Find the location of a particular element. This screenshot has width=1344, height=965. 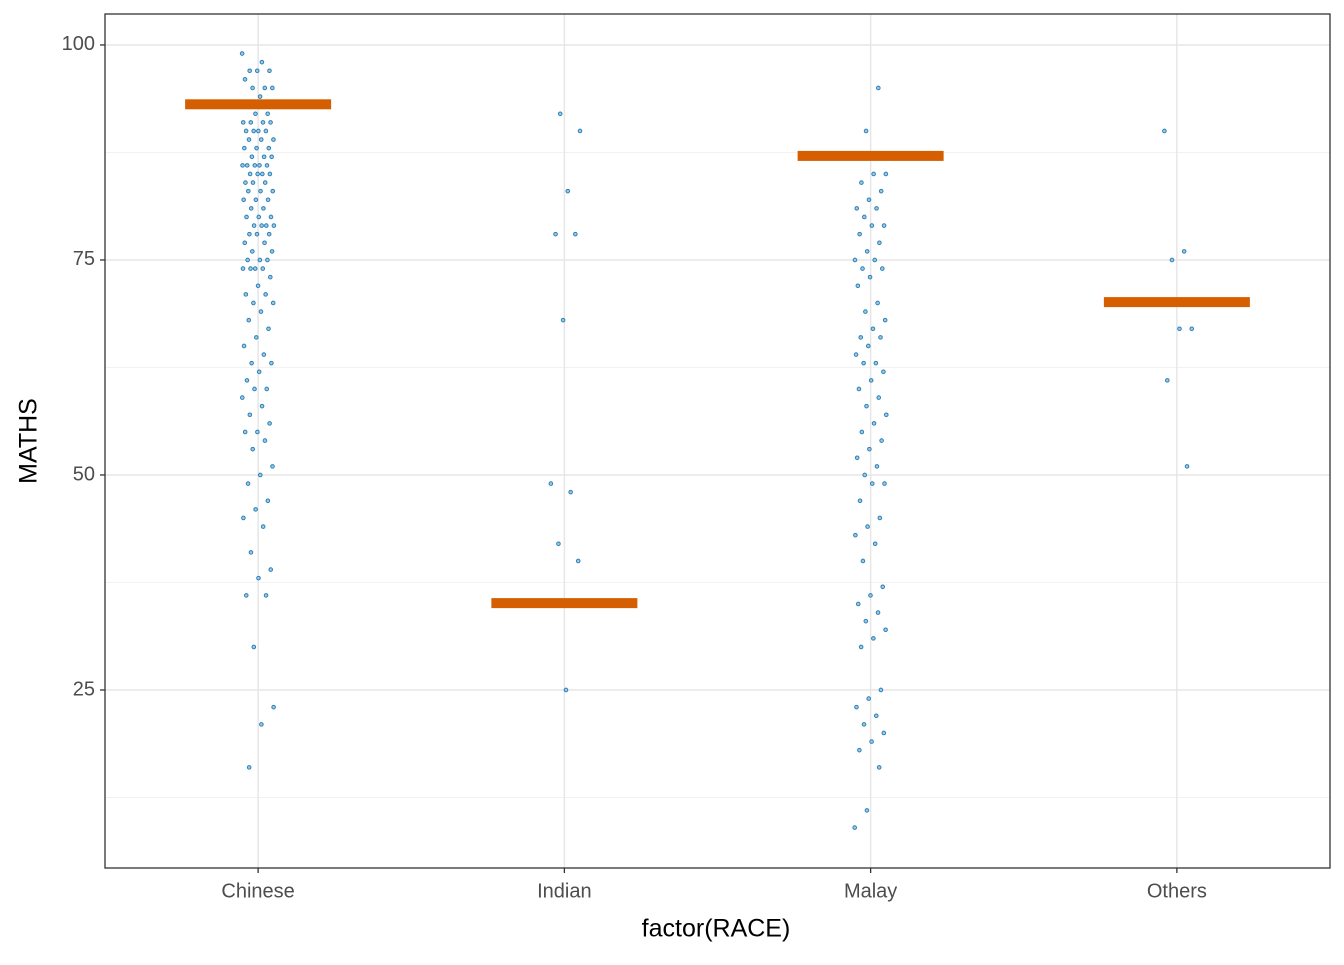

y-axis-title: MATHS is located at coordinates (29, 441).